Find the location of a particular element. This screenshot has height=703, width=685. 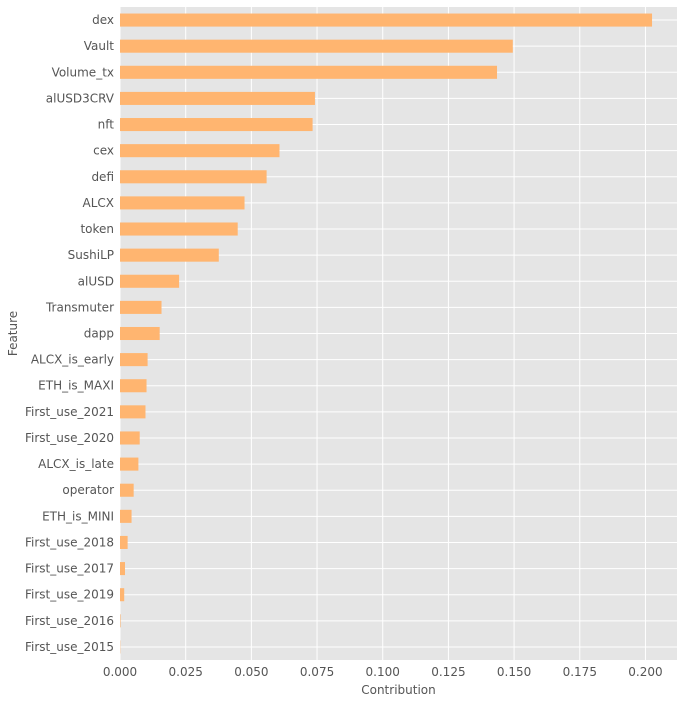

bar-Volume_tx is located at coordinates (309, 72).